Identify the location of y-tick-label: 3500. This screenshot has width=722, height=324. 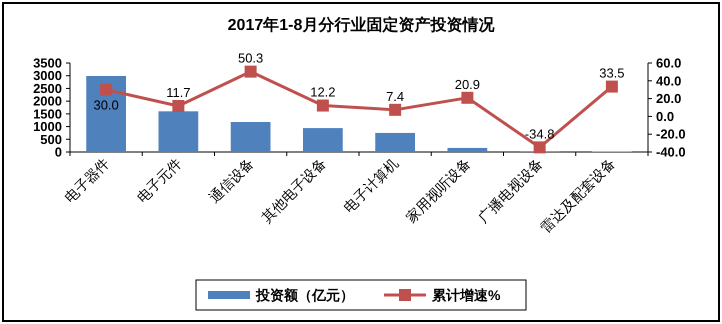
(47, 63).